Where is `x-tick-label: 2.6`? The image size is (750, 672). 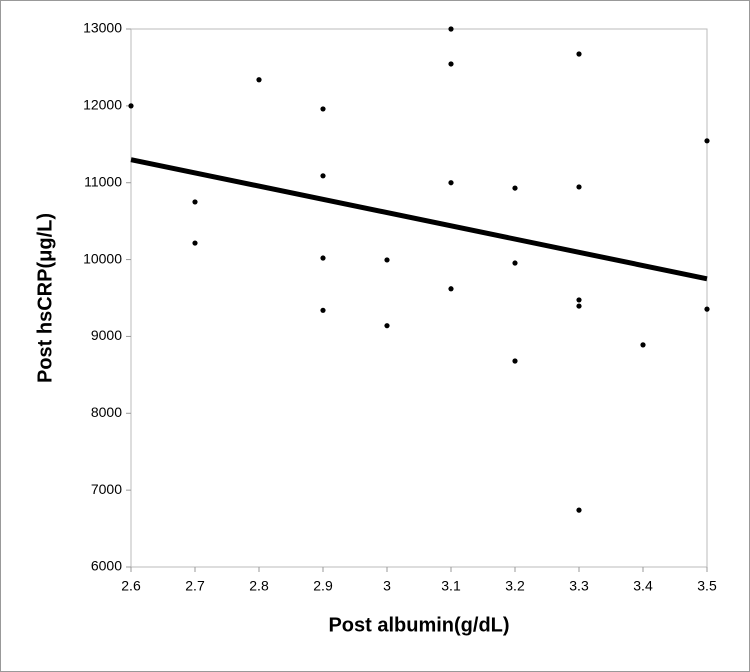 x-tick-label: 2.6 is located at coordinates (131, 586).